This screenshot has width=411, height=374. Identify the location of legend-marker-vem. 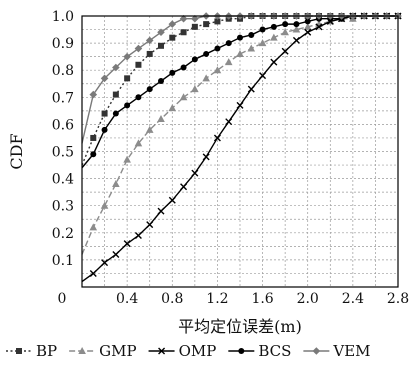
(316, 351).